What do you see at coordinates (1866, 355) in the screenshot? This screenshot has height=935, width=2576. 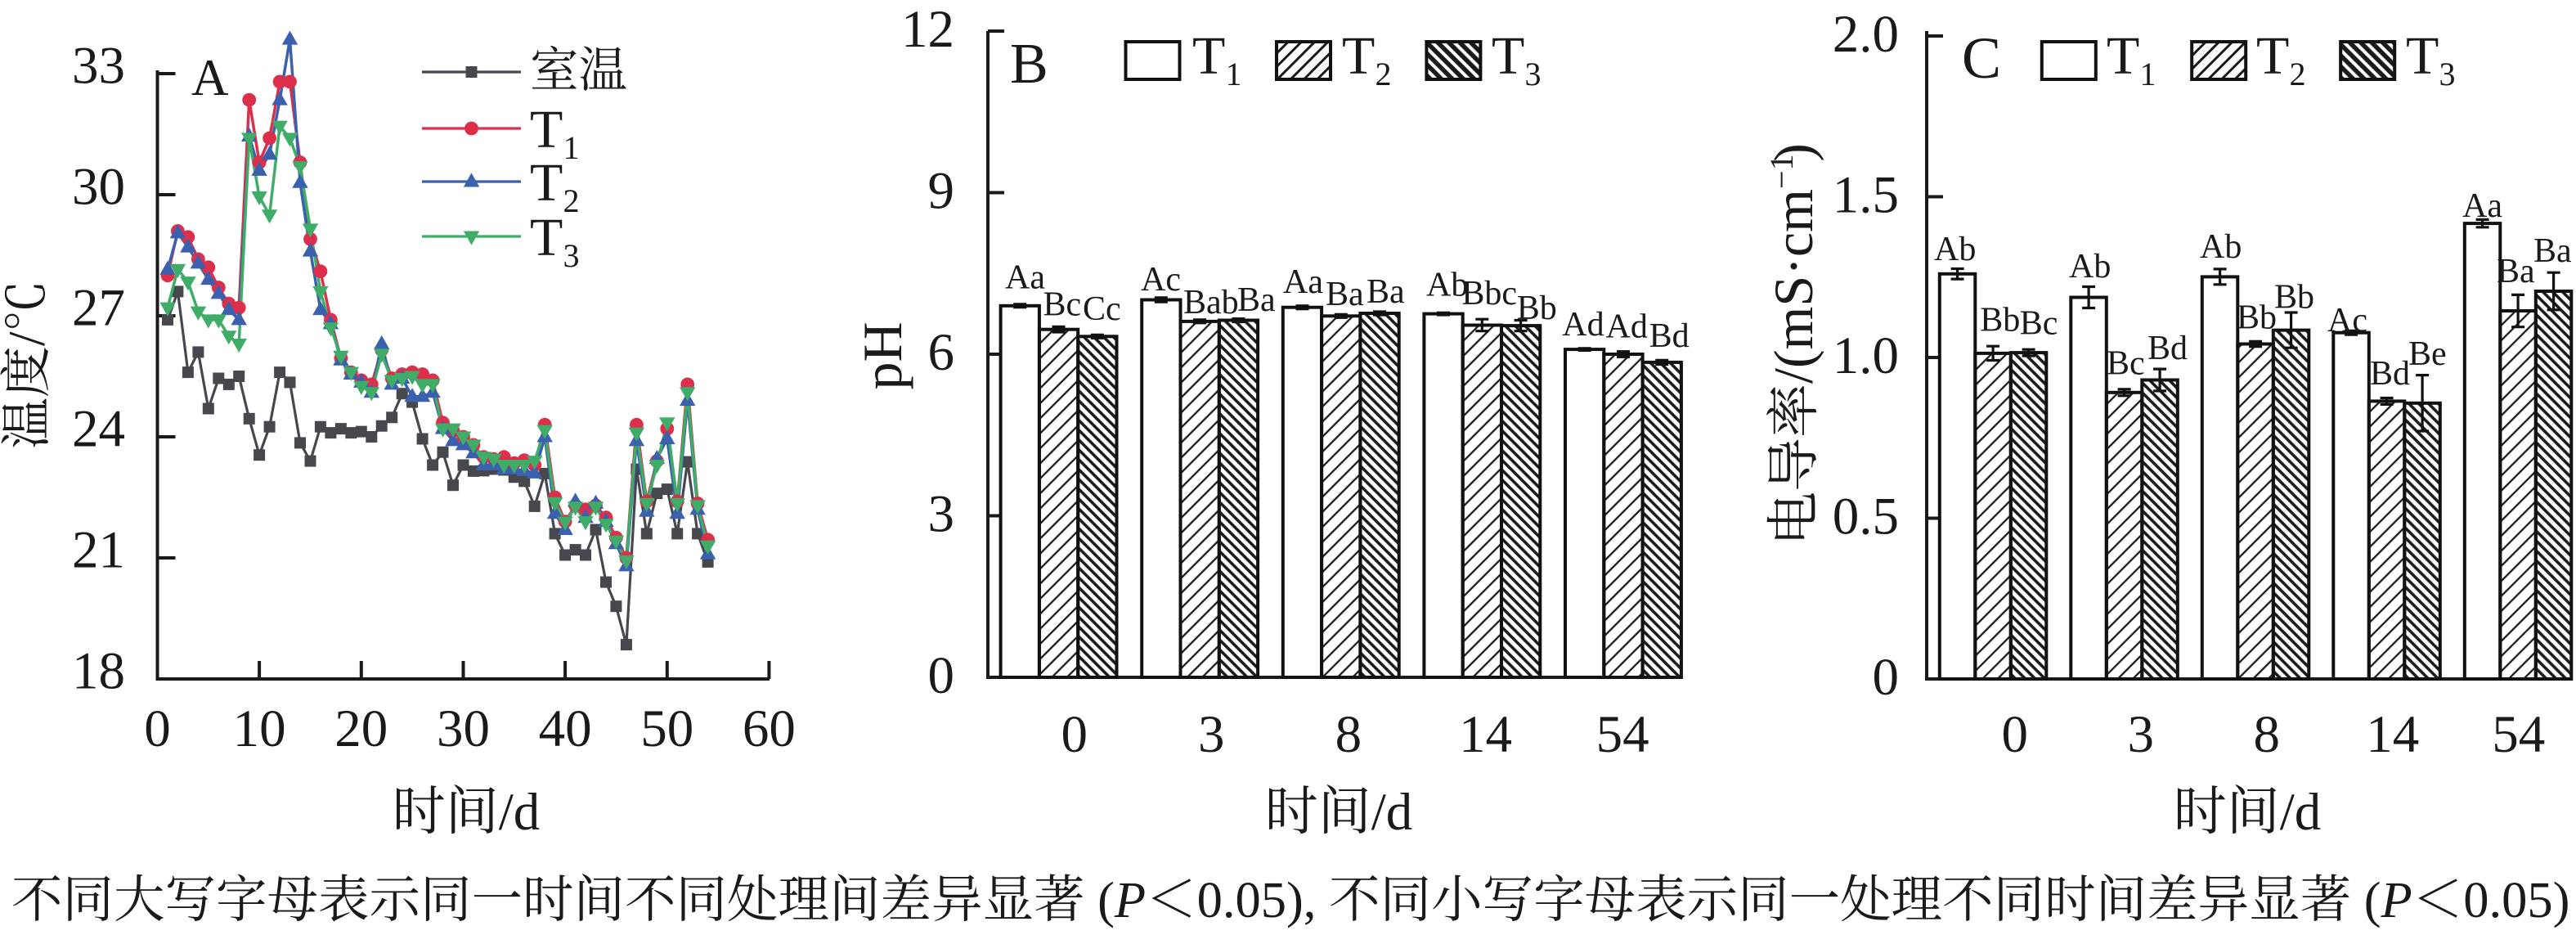 I see `svg-text: 1.0` at bounding box center [1866, 355].